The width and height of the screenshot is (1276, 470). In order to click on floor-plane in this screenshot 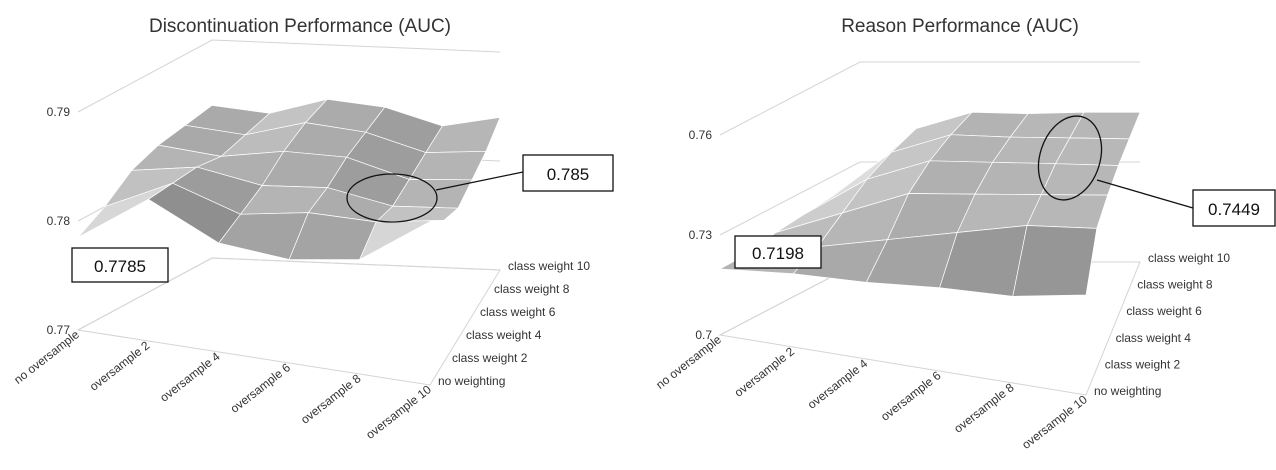, I will do `click(929, 328)`.